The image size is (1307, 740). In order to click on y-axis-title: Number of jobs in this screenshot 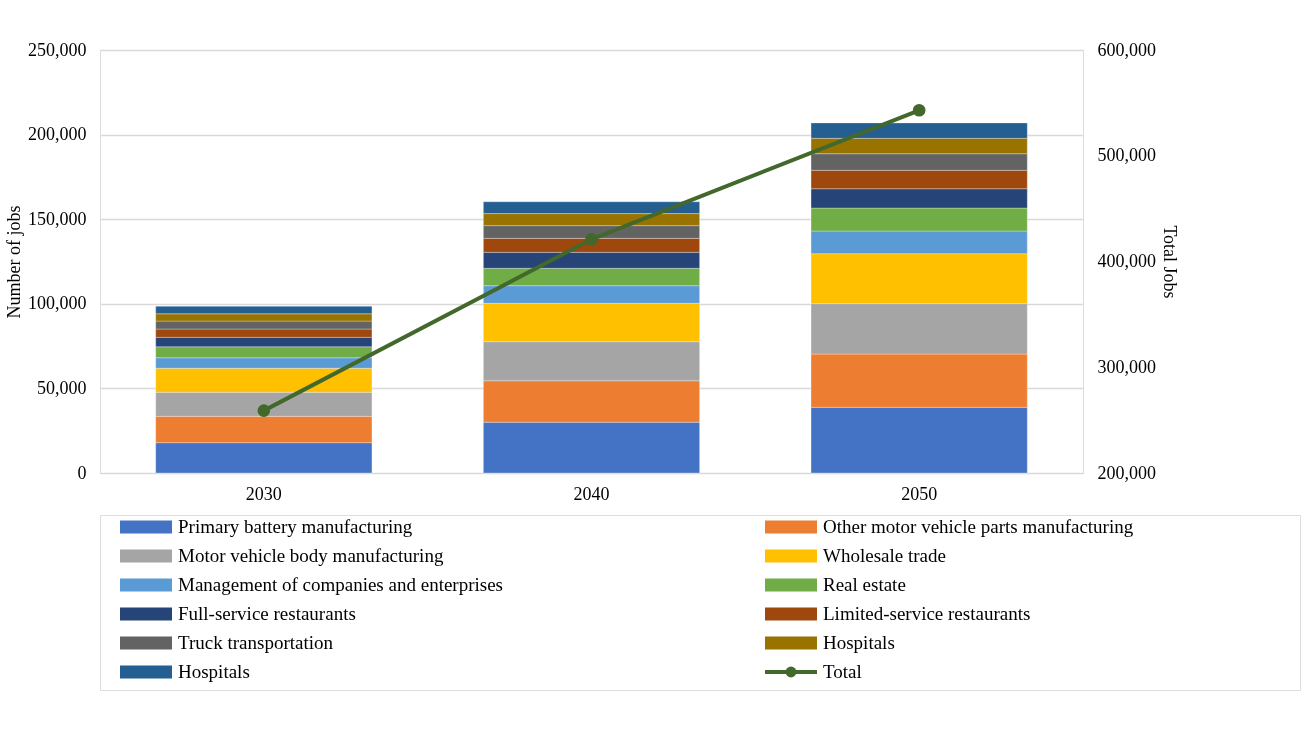, I will do `click(14, 262)`.